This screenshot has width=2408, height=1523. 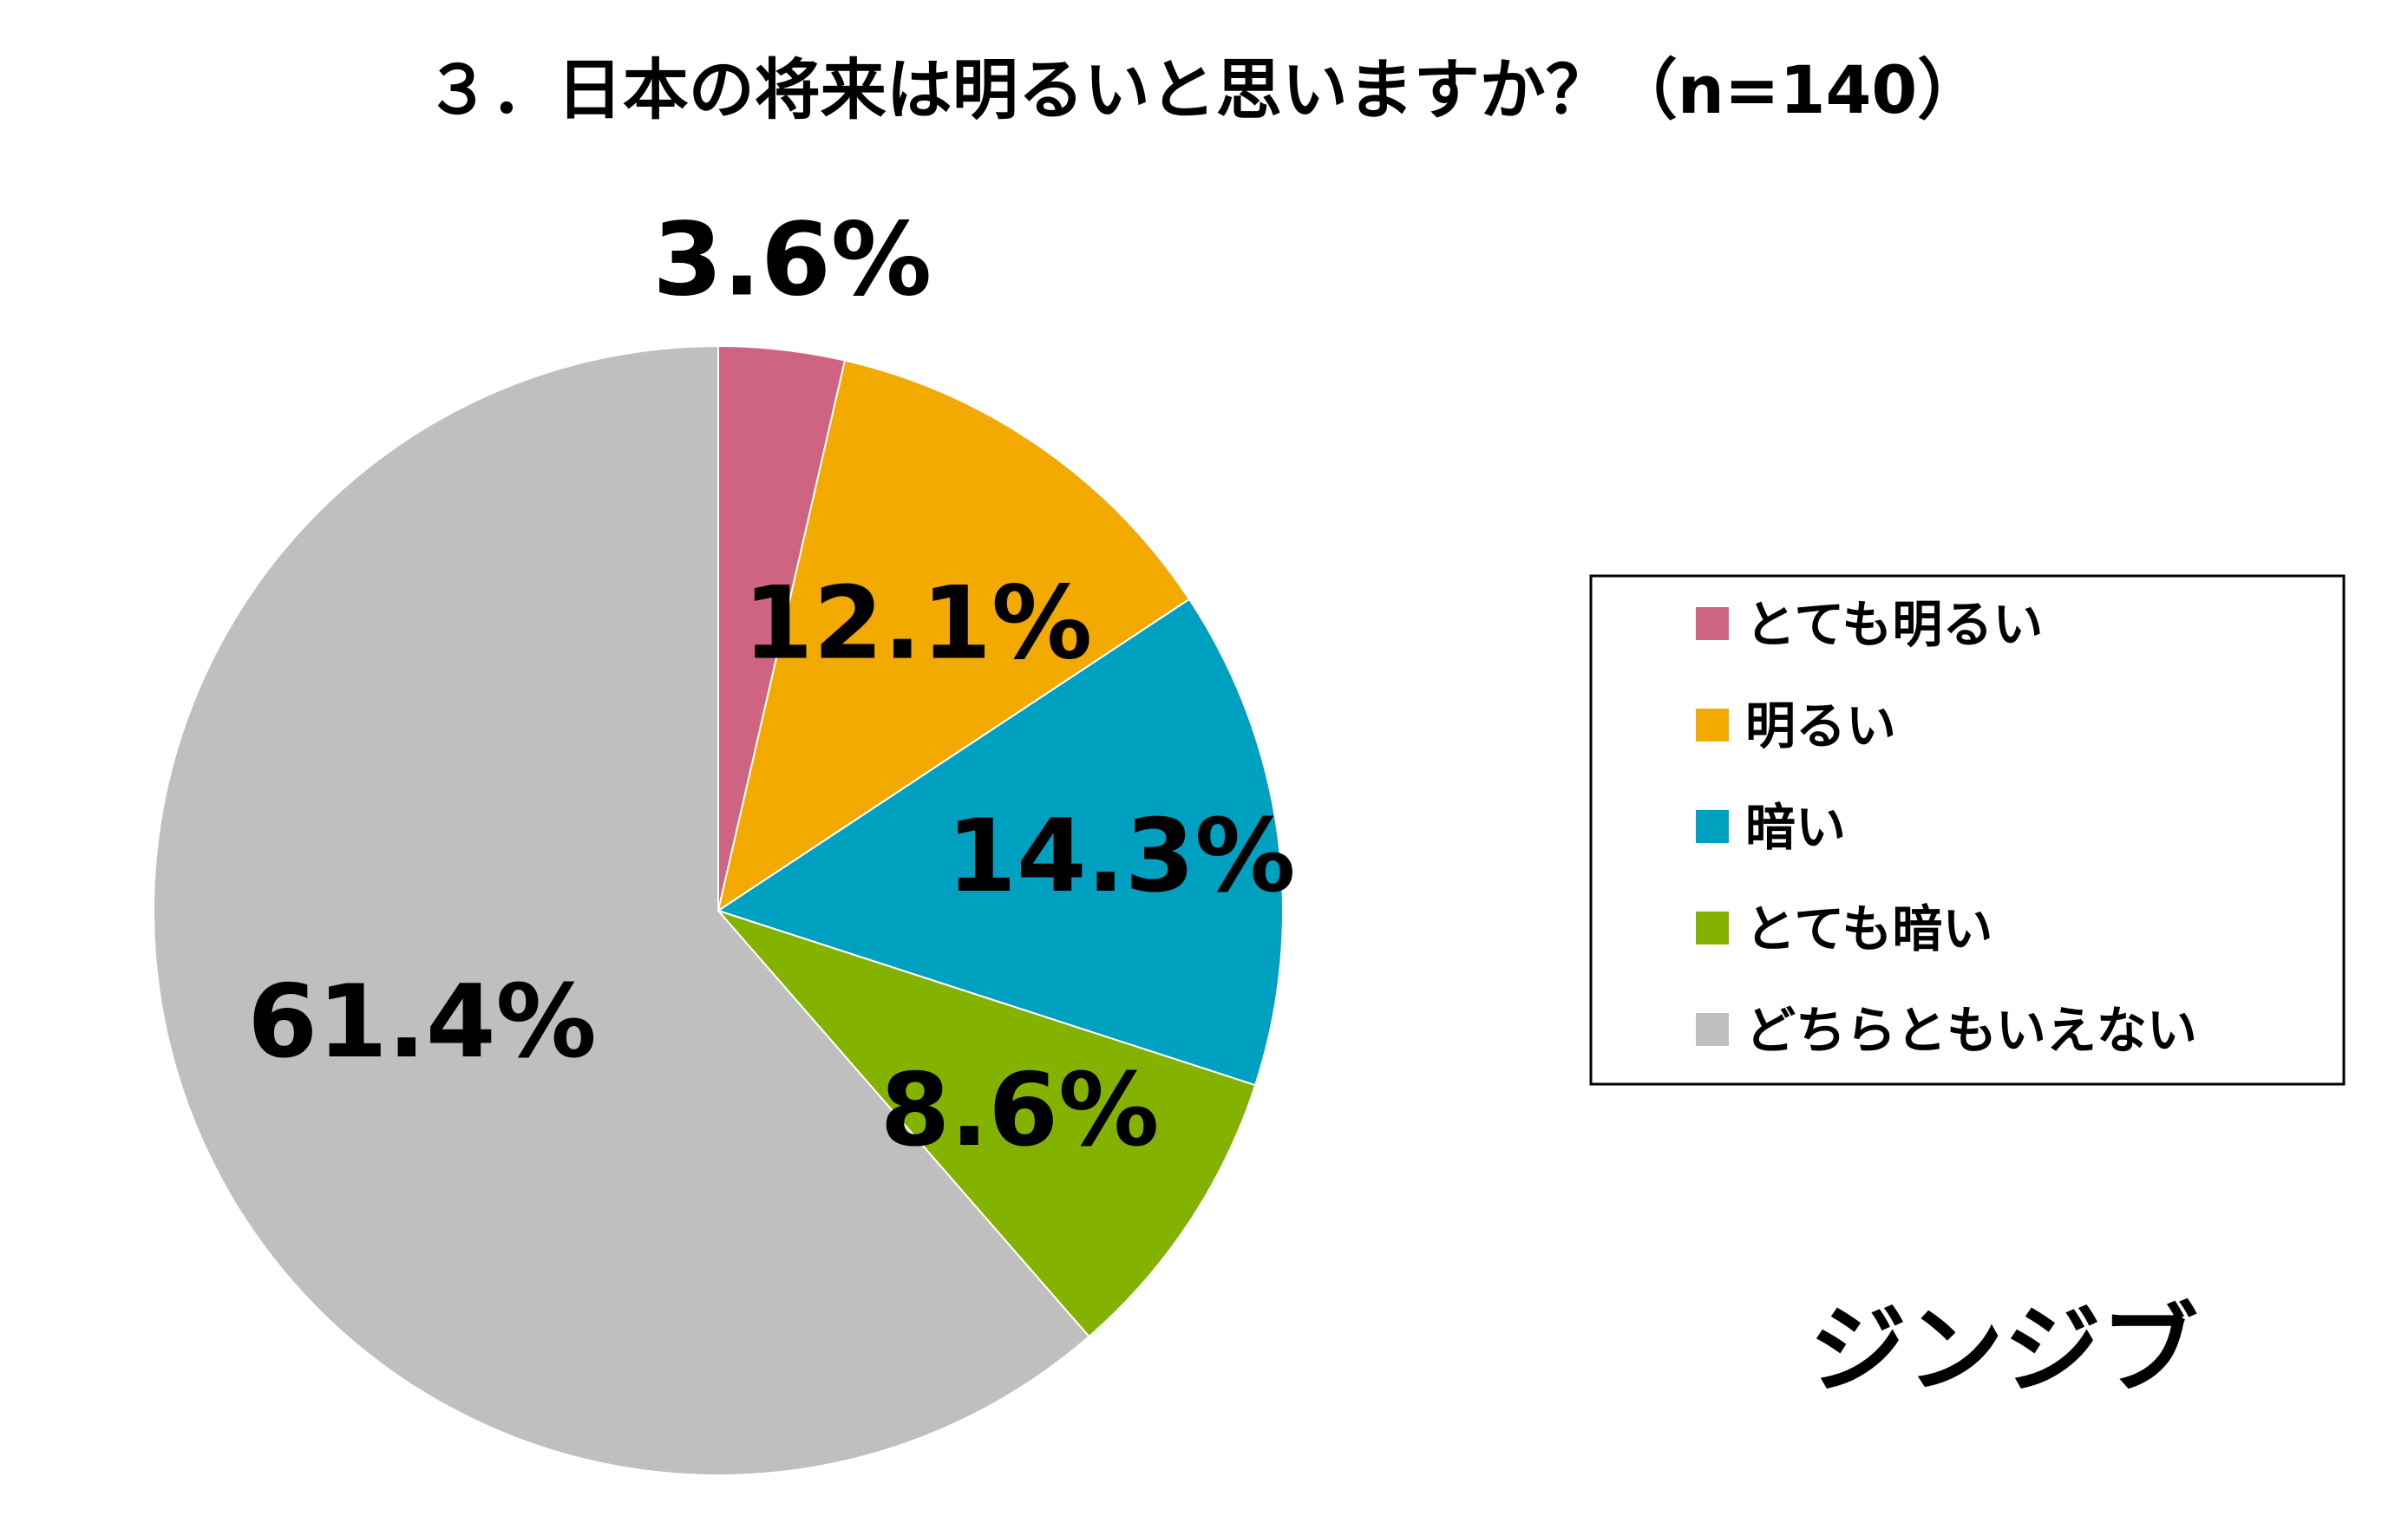 I want to click on jinjib-logo: ジンジブ, so click(x=2003, y=1351).